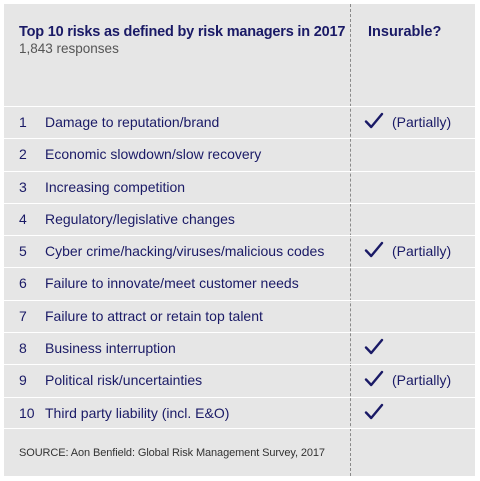 The image size is (480, 481). I want to click on risk-rank: 6, so click(23, 283).